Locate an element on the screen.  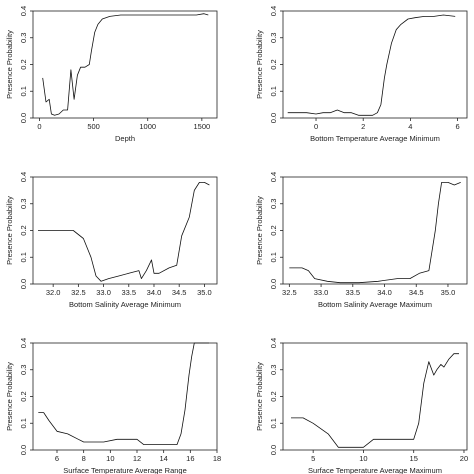
x-axis-label: Surface Temperature Average Maximum is located at coordinates (375, 470).